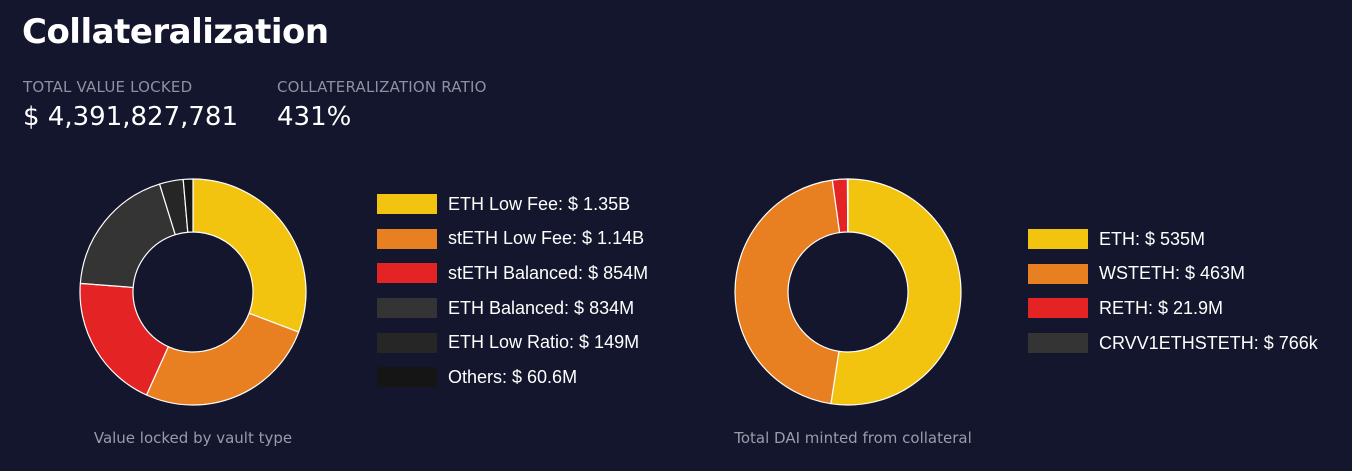 The width and height of the screenshot is (1352, 471). I want to click on legend-label: RETH: $ 21.9M, so click(1161, 307).